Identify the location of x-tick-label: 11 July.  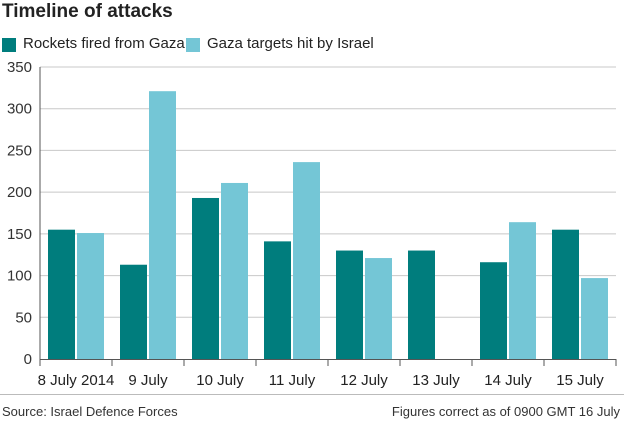
(292, 380).